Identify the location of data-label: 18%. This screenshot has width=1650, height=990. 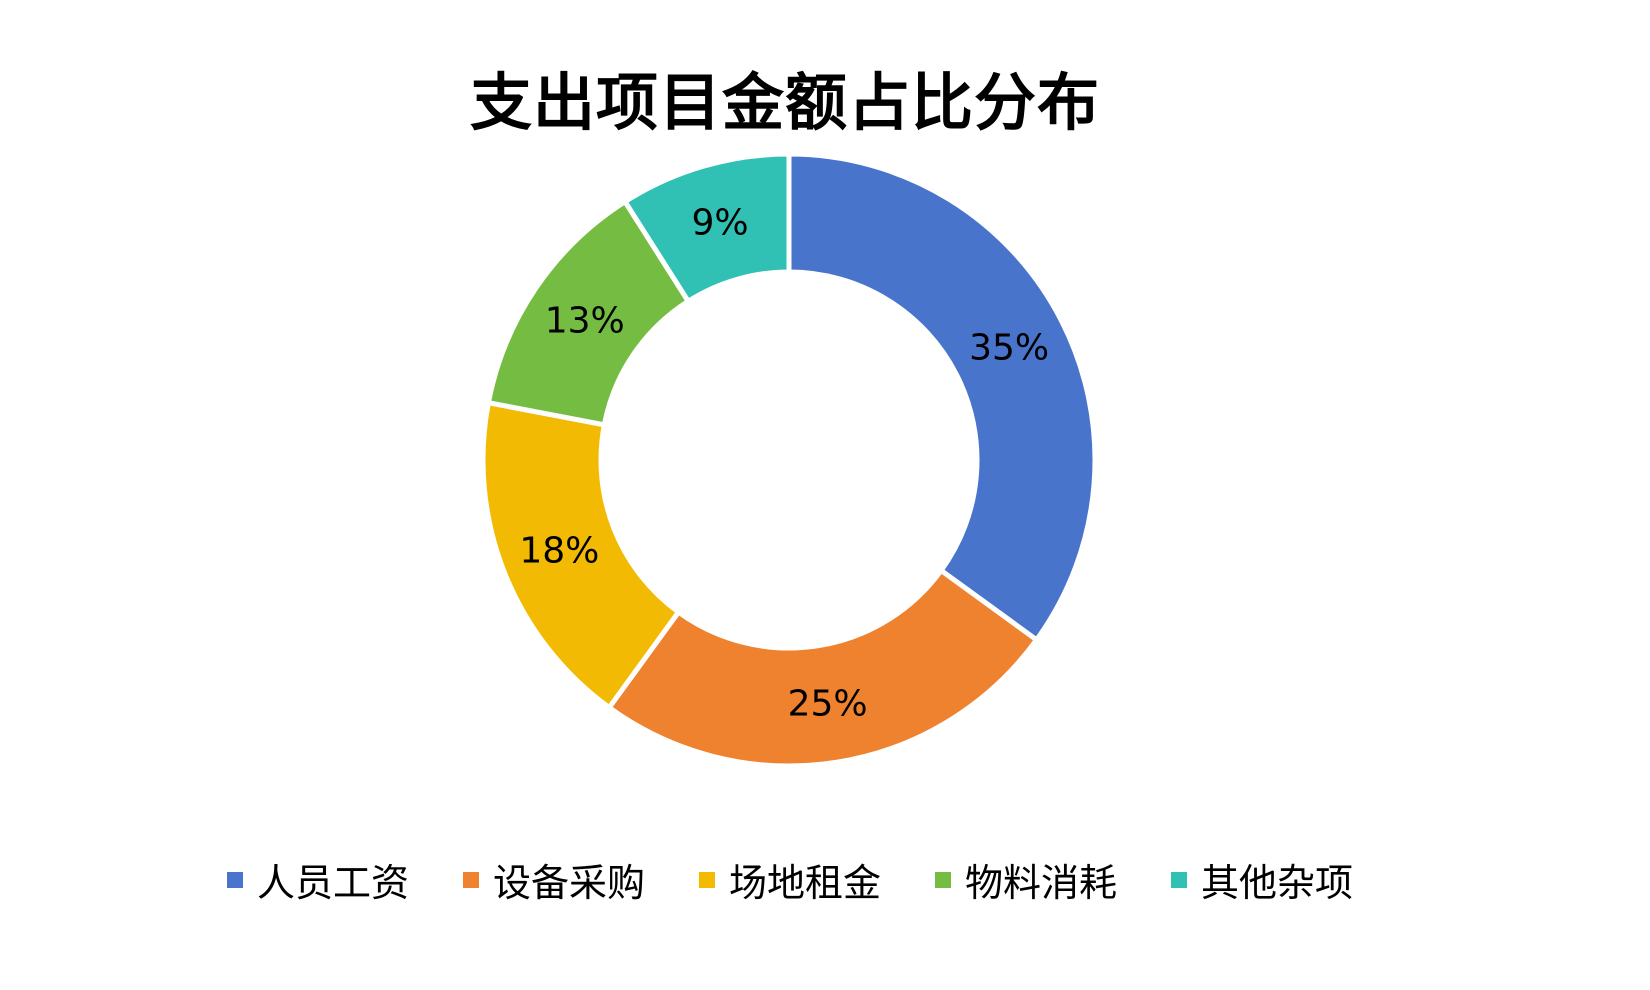
(559, 551).